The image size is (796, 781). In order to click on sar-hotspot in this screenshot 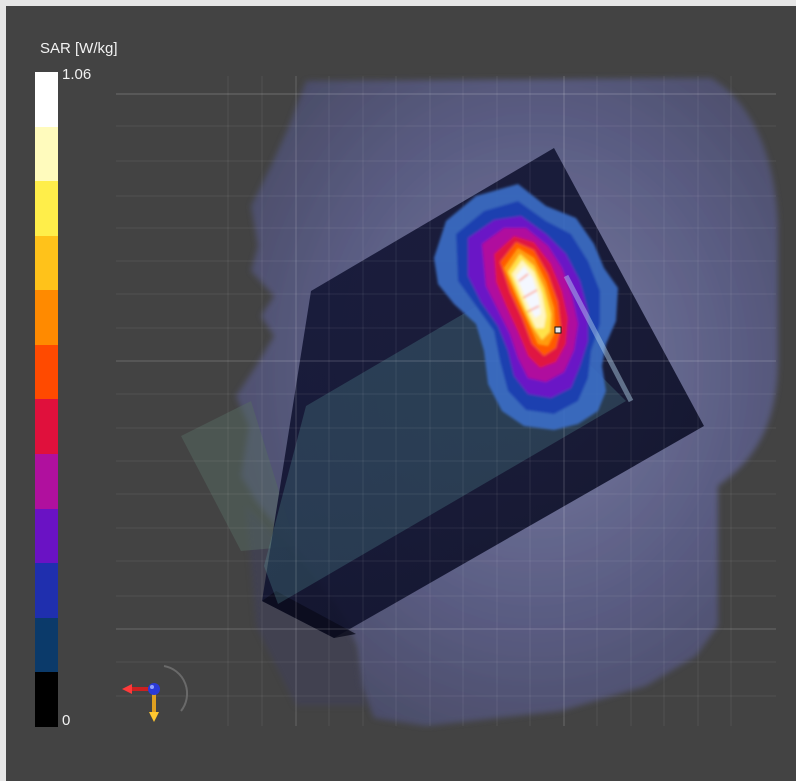, I will do `click(526, 307)`.